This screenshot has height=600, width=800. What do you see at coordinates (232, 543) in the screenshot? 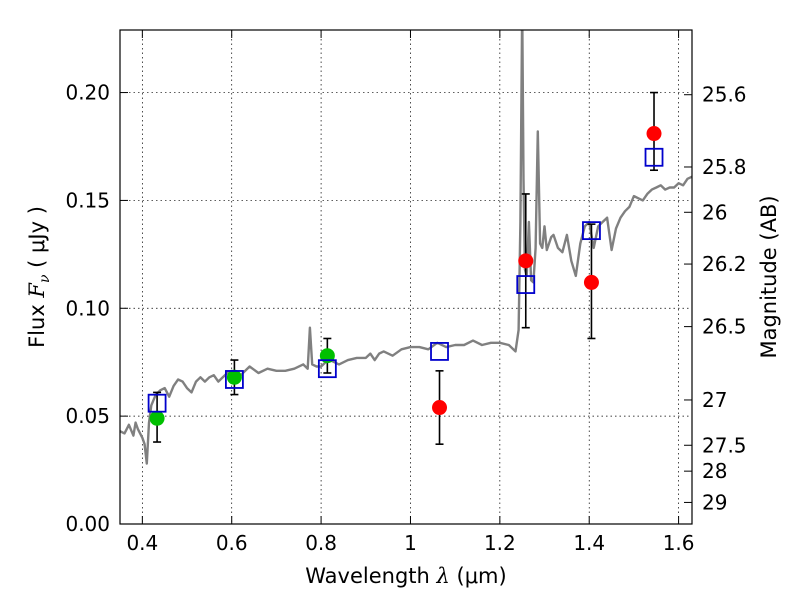
I see `x-tick-label: 0.6` at bounding box center [232, 543].